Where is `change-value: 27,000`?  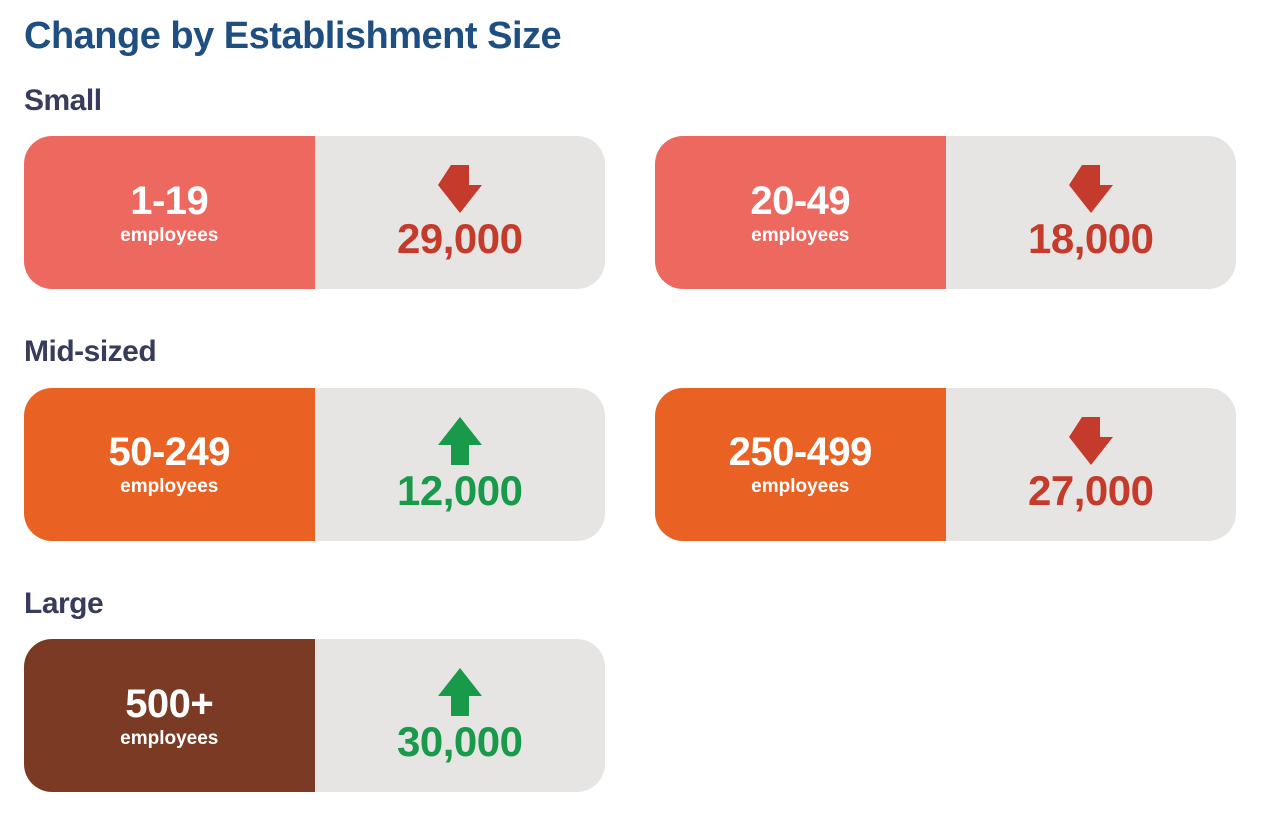 change-value: 27,000 is located at coordinates (1091, 490).